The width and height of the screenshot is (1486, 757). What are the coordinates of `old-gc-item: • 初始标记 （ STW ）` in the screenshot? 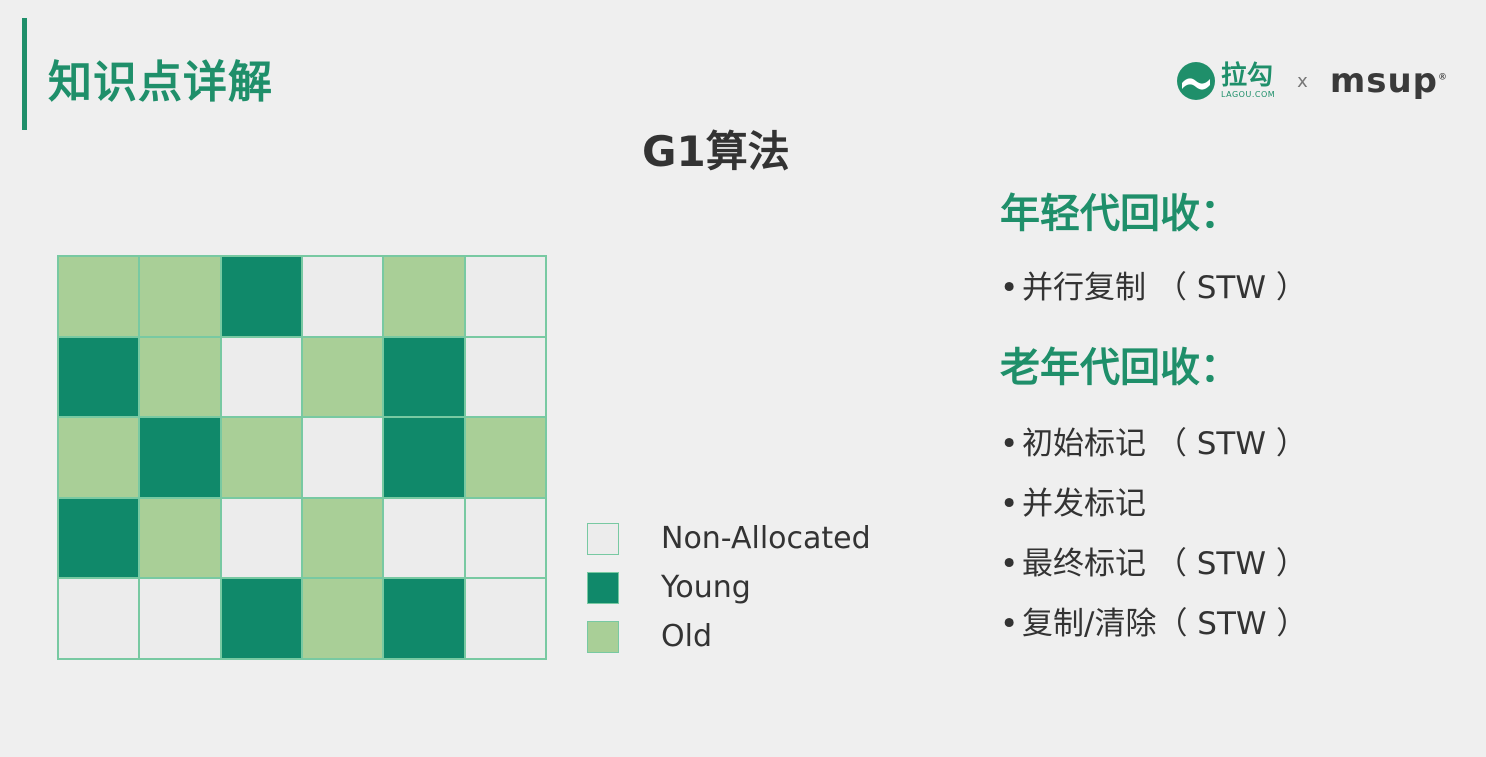 It's located at (1235, 444).